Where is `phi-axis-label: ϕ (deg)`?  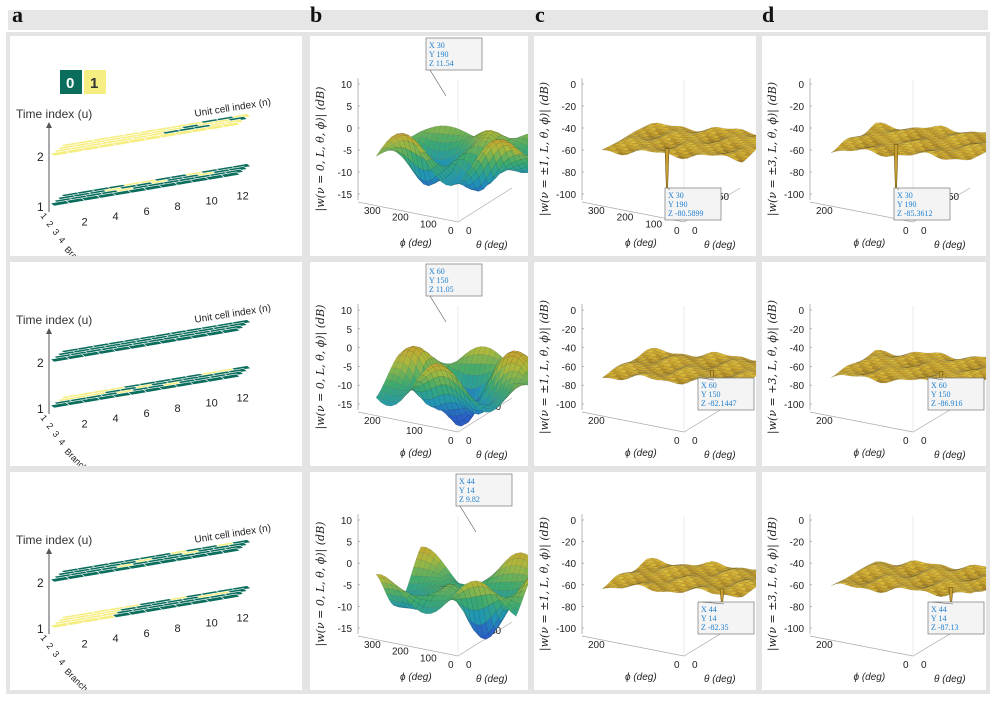 phi-axis-label: ϕ (deg) is located at coordinates (641, 453).